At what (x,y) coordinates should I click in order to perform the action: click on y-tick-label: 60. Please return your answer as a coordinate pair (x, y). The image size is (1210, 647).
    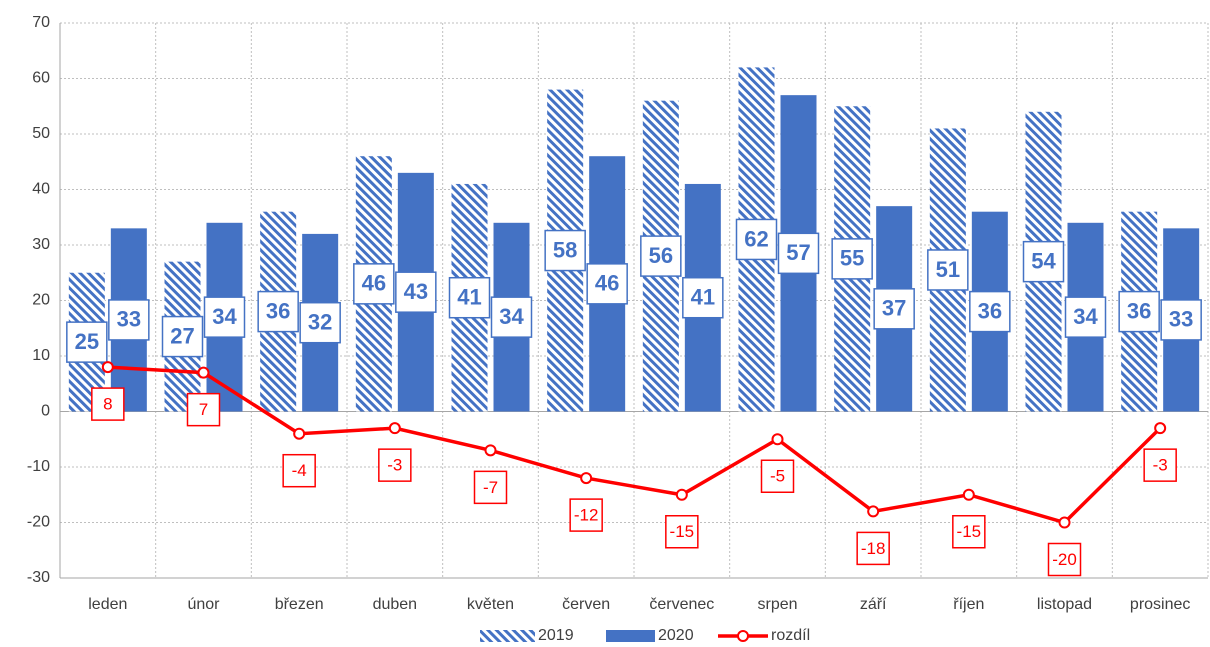
    Looking at the image, I should click on (41, 78).